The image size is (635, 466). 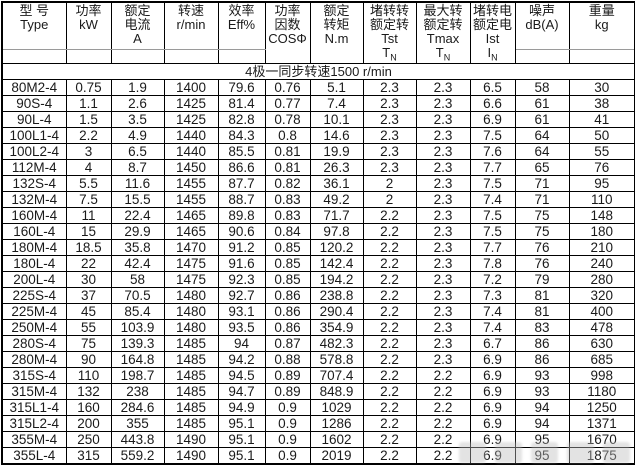 I want to click on cell-type: 315M-4, so click(x=34, y=391).